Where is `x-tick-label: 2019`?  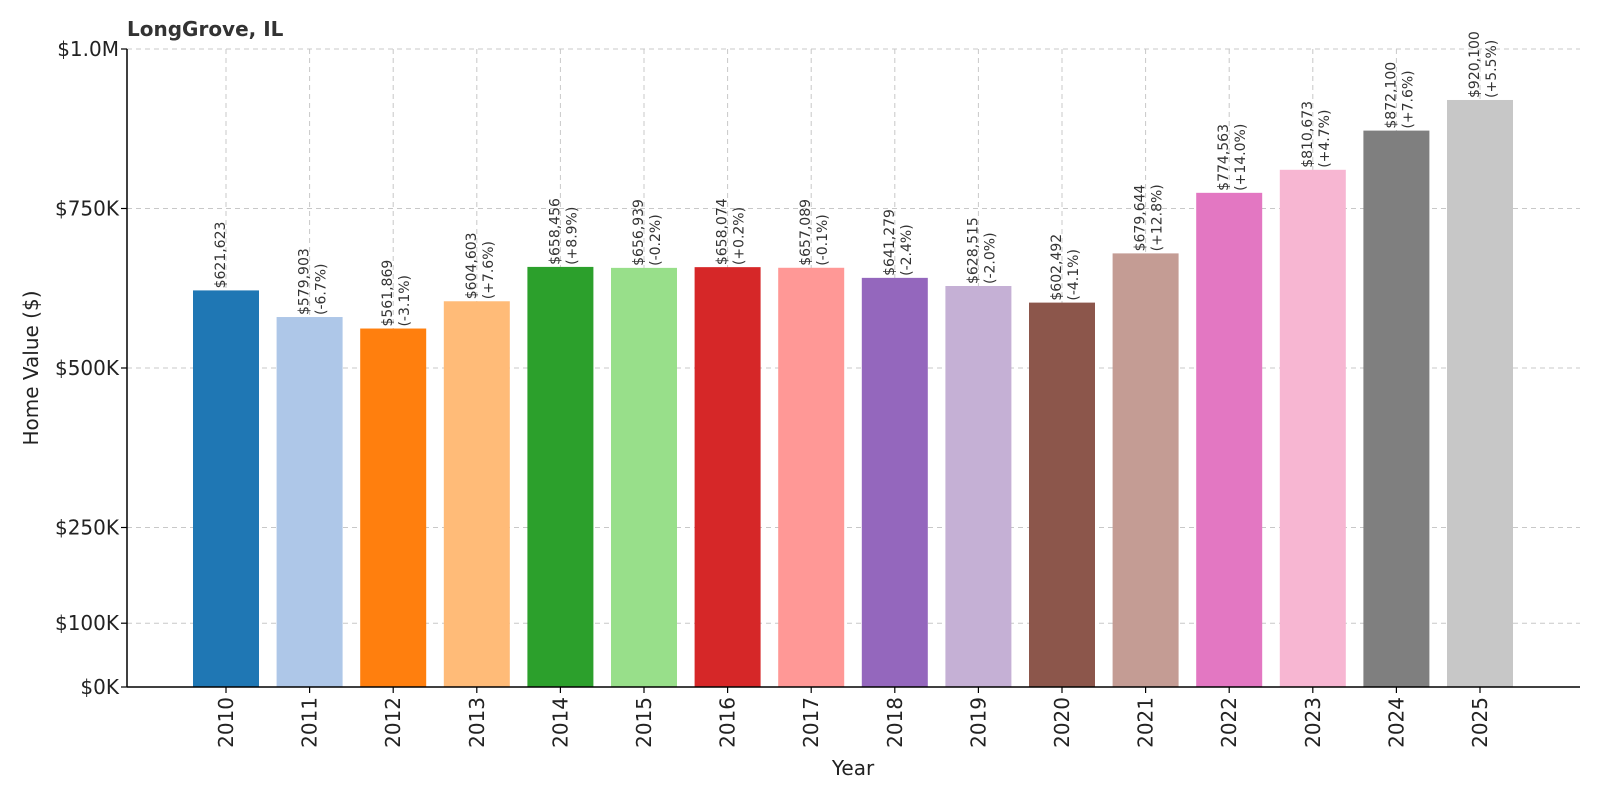
x-tick-label: 2019 is located at coordinates (978, 722).